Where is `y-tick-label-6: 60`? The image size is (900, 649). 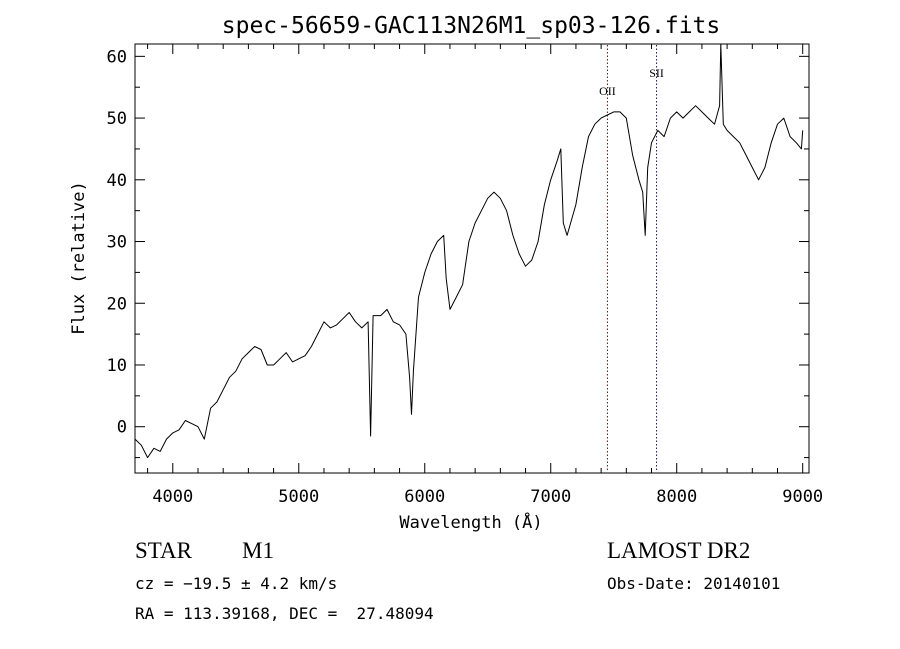 y-tick-label-6: 60 is located at coordinates (117, 57).